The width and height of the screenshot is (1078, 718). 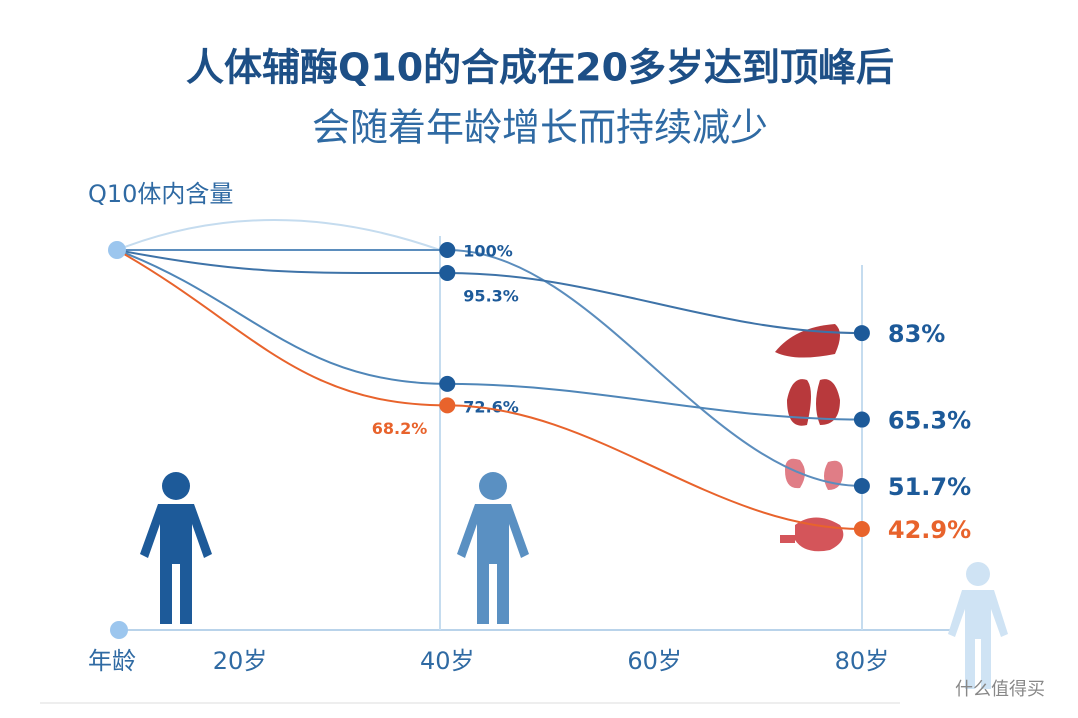 I want to click on x-axis-label: 年龄, so click(x=112, y=661).